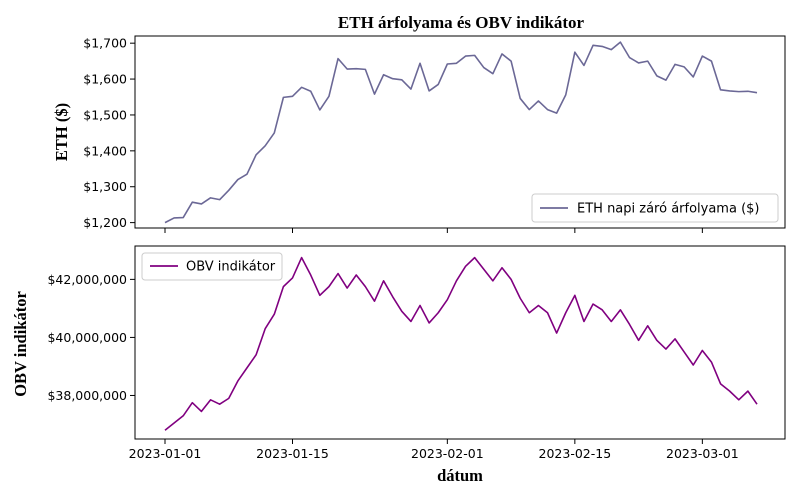 The width and height of the screenshot is (800, 500). I want to click on price-legend: ETH napi záró árfolyama ($), so click(655, 208).